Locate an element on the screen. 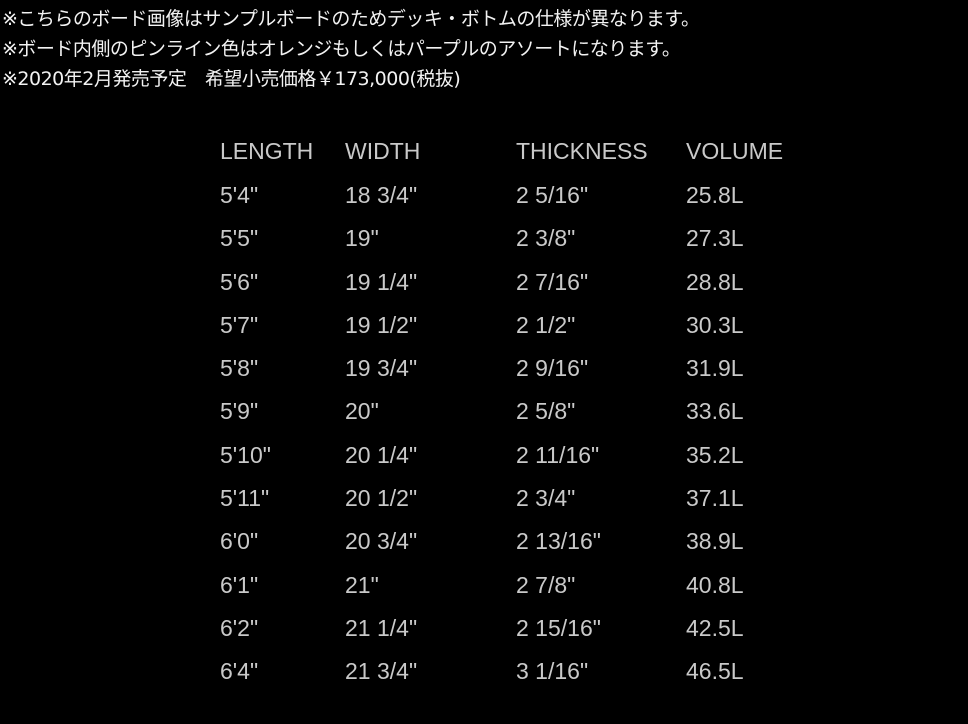  cell-length: 6'1" is located at coordinates (239, 584).